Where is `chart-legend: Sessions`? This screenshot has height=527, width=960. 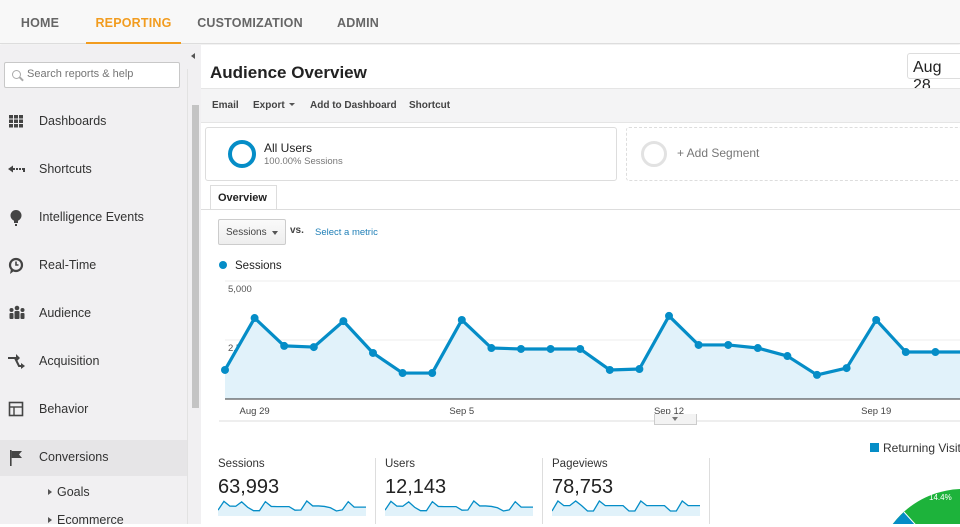
chart-legend: Sessions is located at coordinates (250, 266).